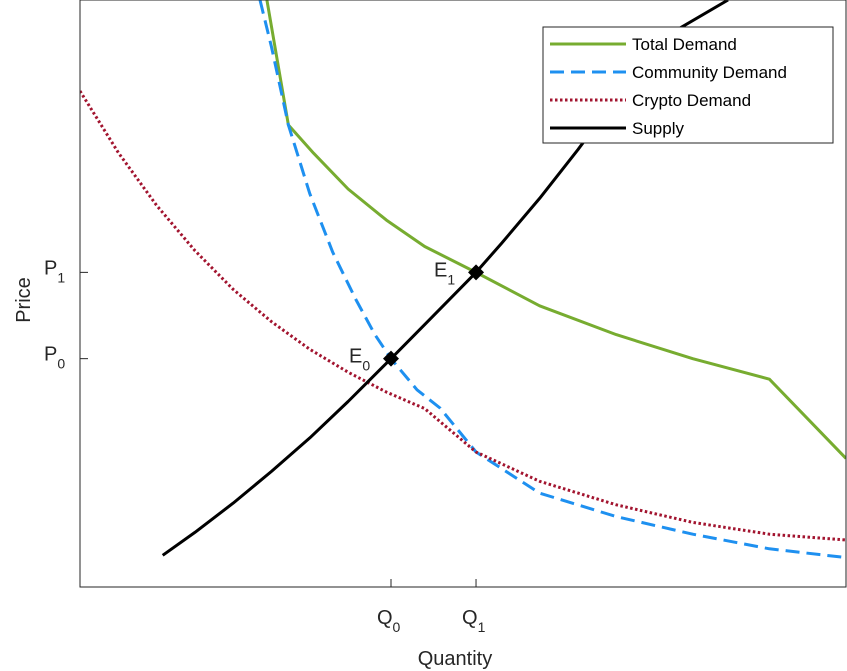 The height and width of the screenshot is (671, 847). I want to click on y-axis-label: Price, so click(24, 300).